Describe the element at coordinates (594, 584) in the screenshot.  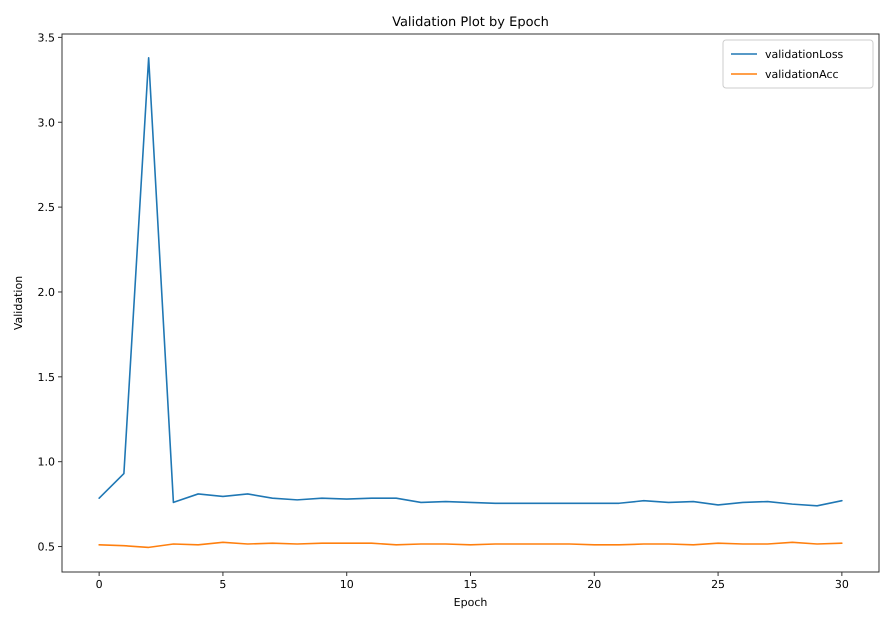
I see `x-tick-label: 20` at that location.